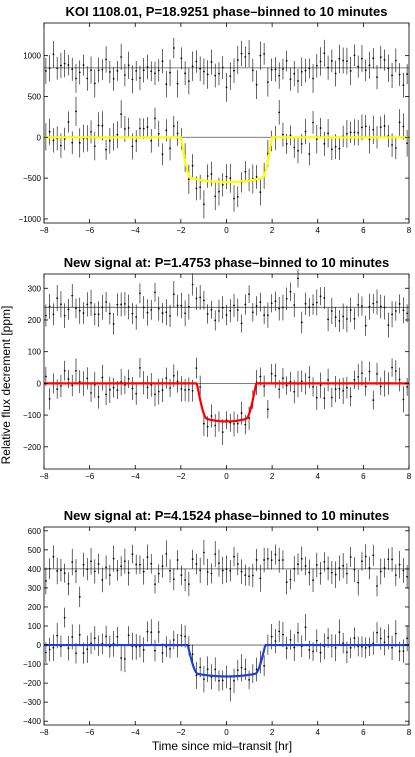 The width and height of the screenshot is (415, 757). What do you see at coordinates (32, 664) in the screenshot?
I see `y-tick-label: −100` at bounding box center [32, 664].